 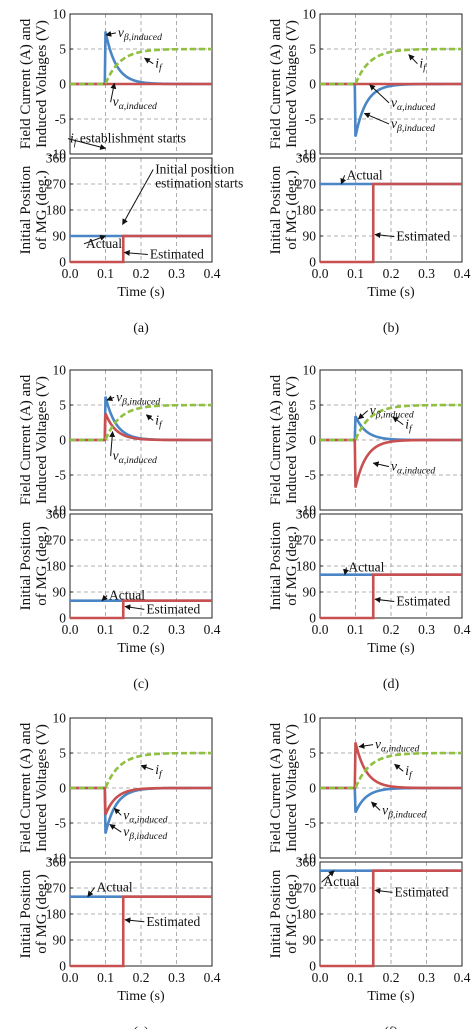 What do you see at coordinates (307, 510) in the screenshot?
I see `y-tick-label: -10` at bounding box center [307, 510].